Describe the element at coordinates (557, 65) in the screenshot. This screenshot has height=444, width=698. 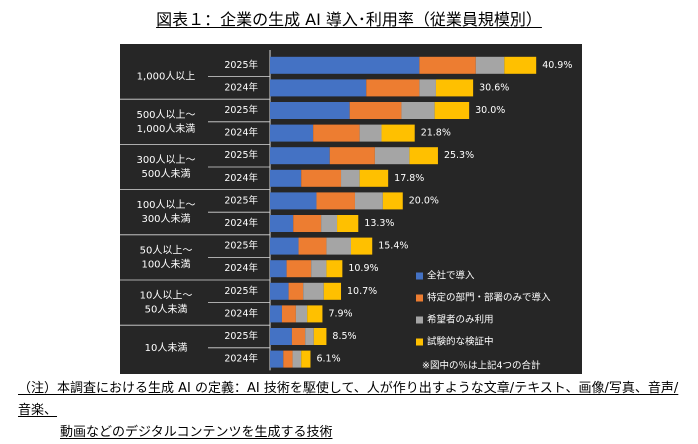
I see `total-label: 40.9%` at that location.